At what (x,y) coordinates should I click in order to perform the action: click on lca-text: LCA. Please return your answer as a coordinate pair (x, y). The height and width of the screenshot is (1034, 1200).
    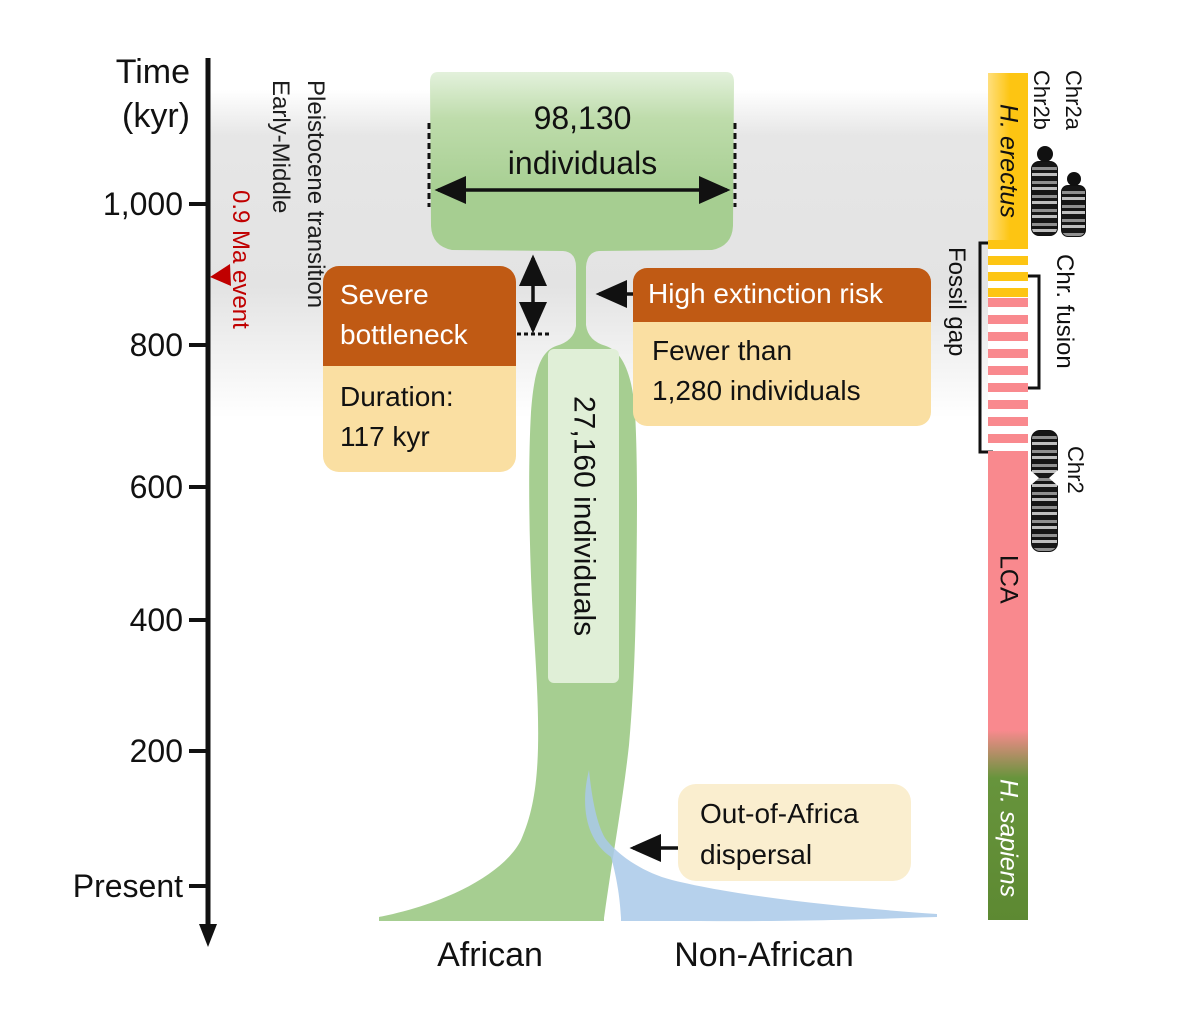
    Looking at the image, I should click on (1008, 579).